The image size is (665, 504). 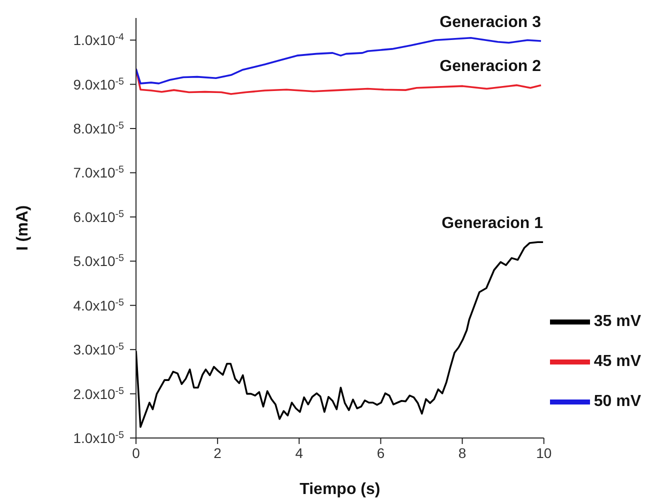 What do you see at coordinates (380, 453) in the screenshot?
I see `x-tick-label: 6` at bounding box center [380, 453].